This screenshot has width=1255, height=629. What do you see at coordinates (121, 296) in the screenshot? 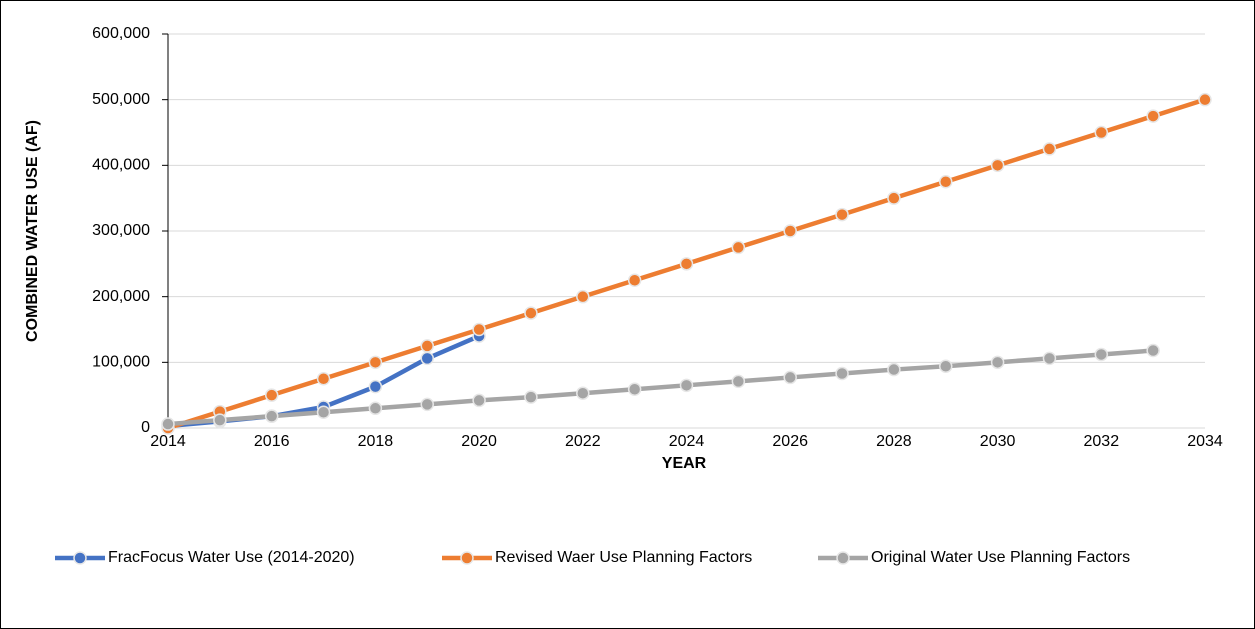
I see `y-tick-label: 200,000` at bounding box center [121, 296].